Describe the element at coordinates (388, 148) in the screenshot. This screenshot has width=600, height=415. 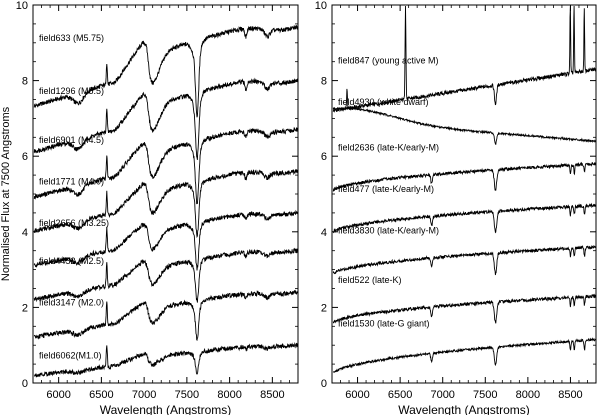
I see `series-label: field2636 (late-K/early-M)` at that location.